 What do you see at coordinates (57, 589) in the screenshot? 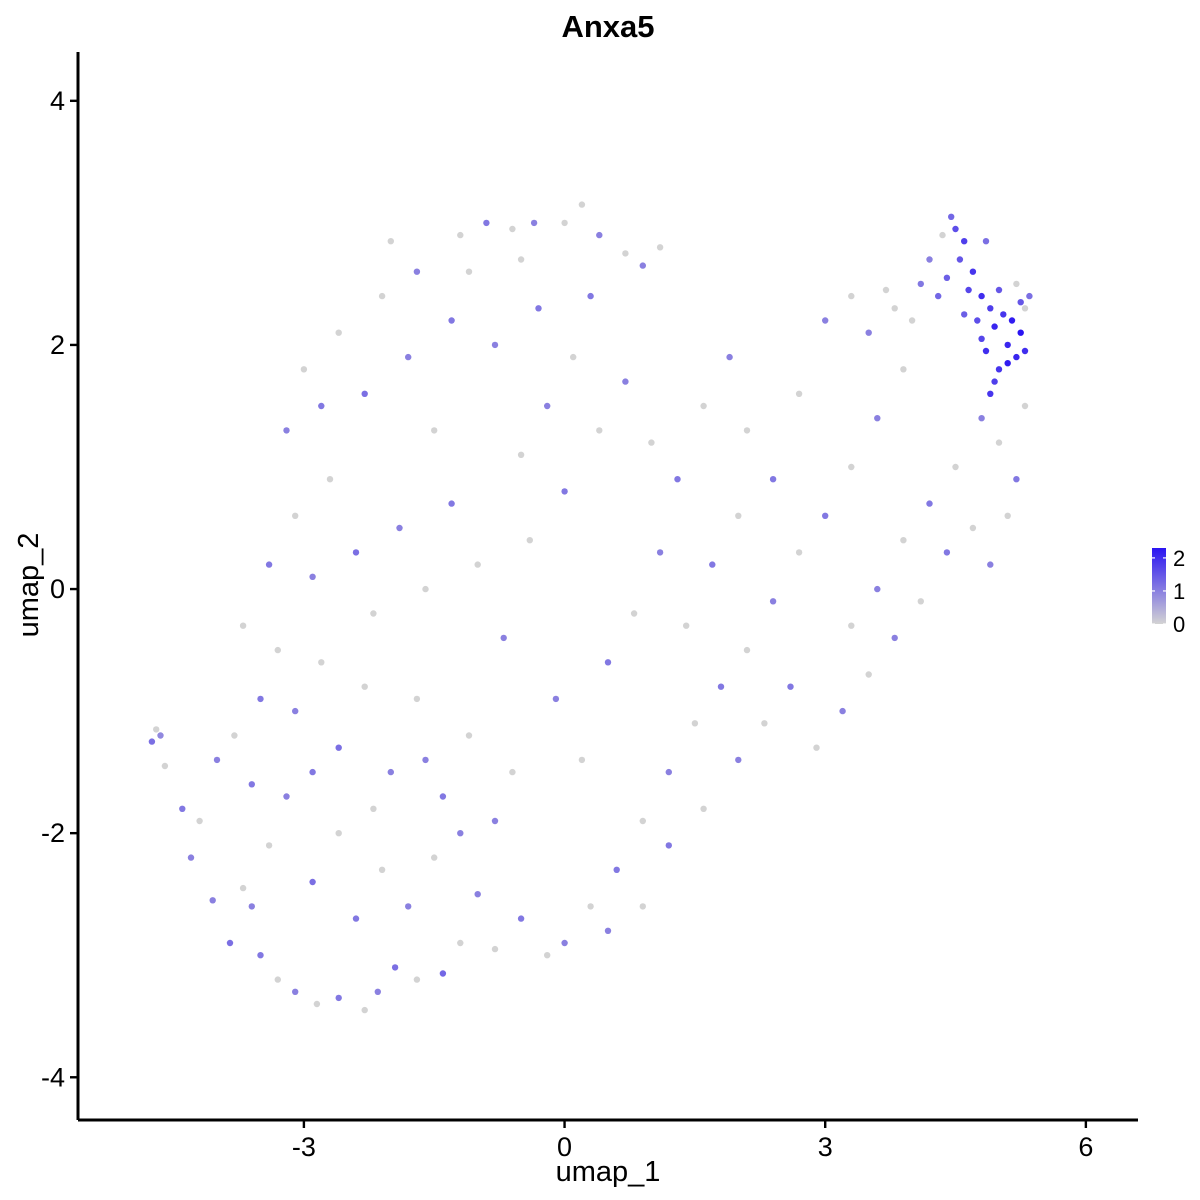
I see `y-tick-label: 0` at bounding box center [57, 589].